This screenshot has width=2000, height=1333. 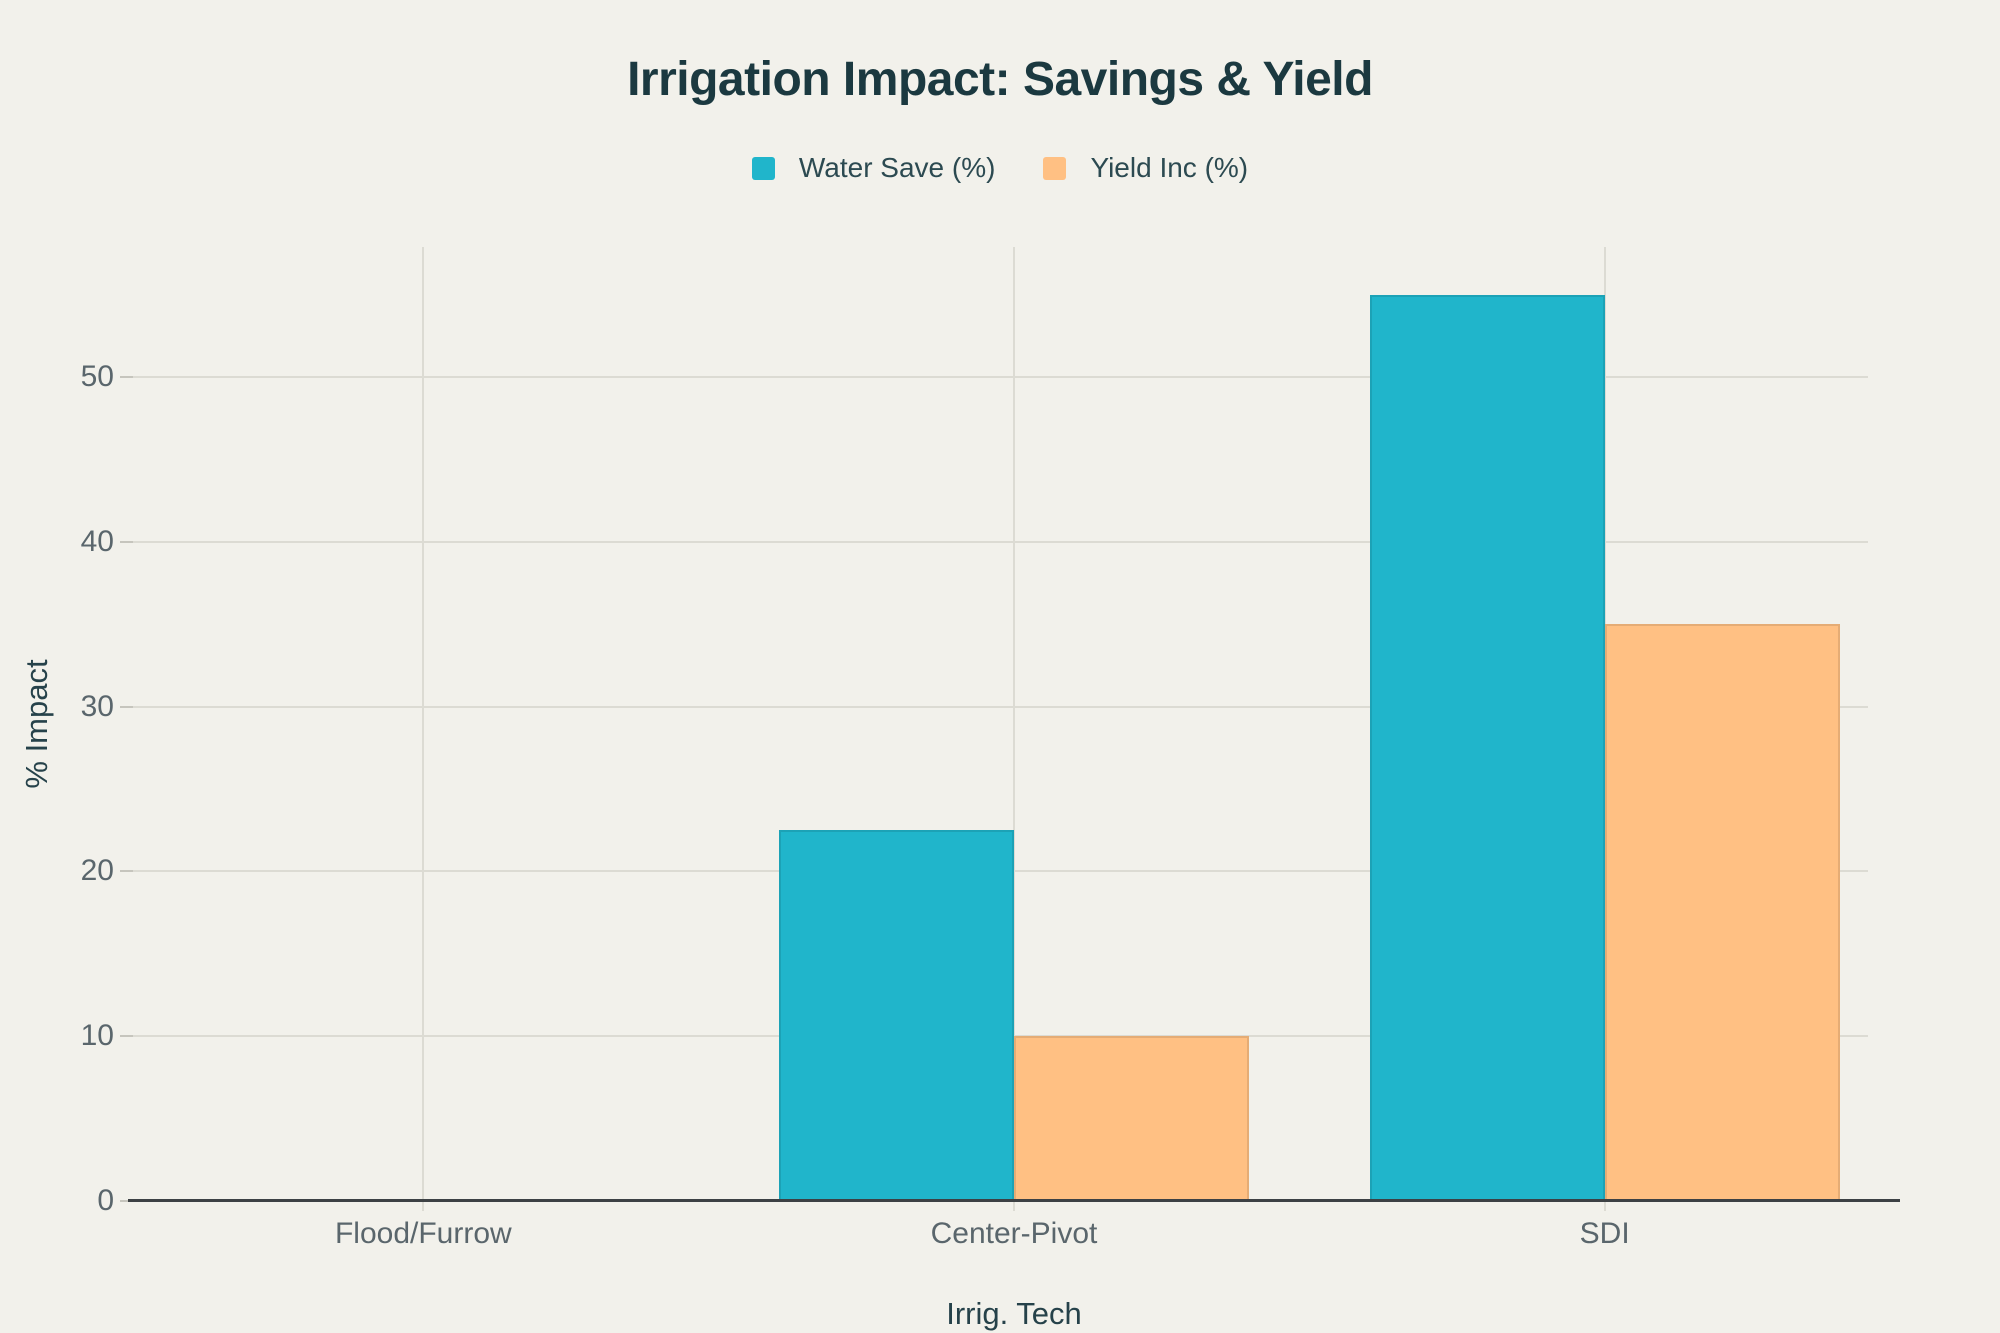 What do you see at coordinates (897, 167) in the screenshot?
I see `legend-label-water-save: Water Save (%)` at bounding box center [897, 167].